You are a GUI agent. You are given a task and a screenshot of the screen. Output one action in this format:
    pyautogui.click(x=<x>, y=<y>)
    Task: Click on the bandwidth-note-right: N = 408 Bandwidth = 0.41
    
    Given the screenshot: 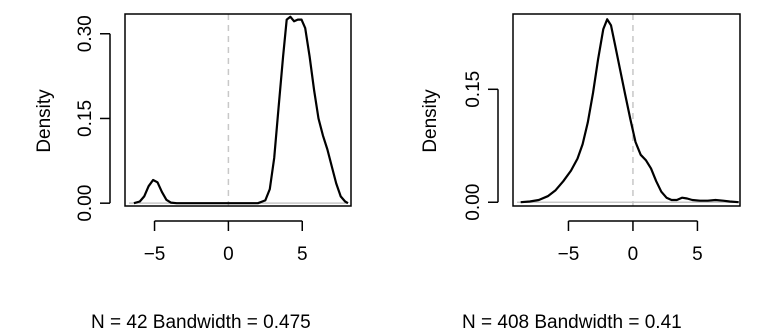 What is the action you would take?
    pyautogui.click(x=572, y=322)
    